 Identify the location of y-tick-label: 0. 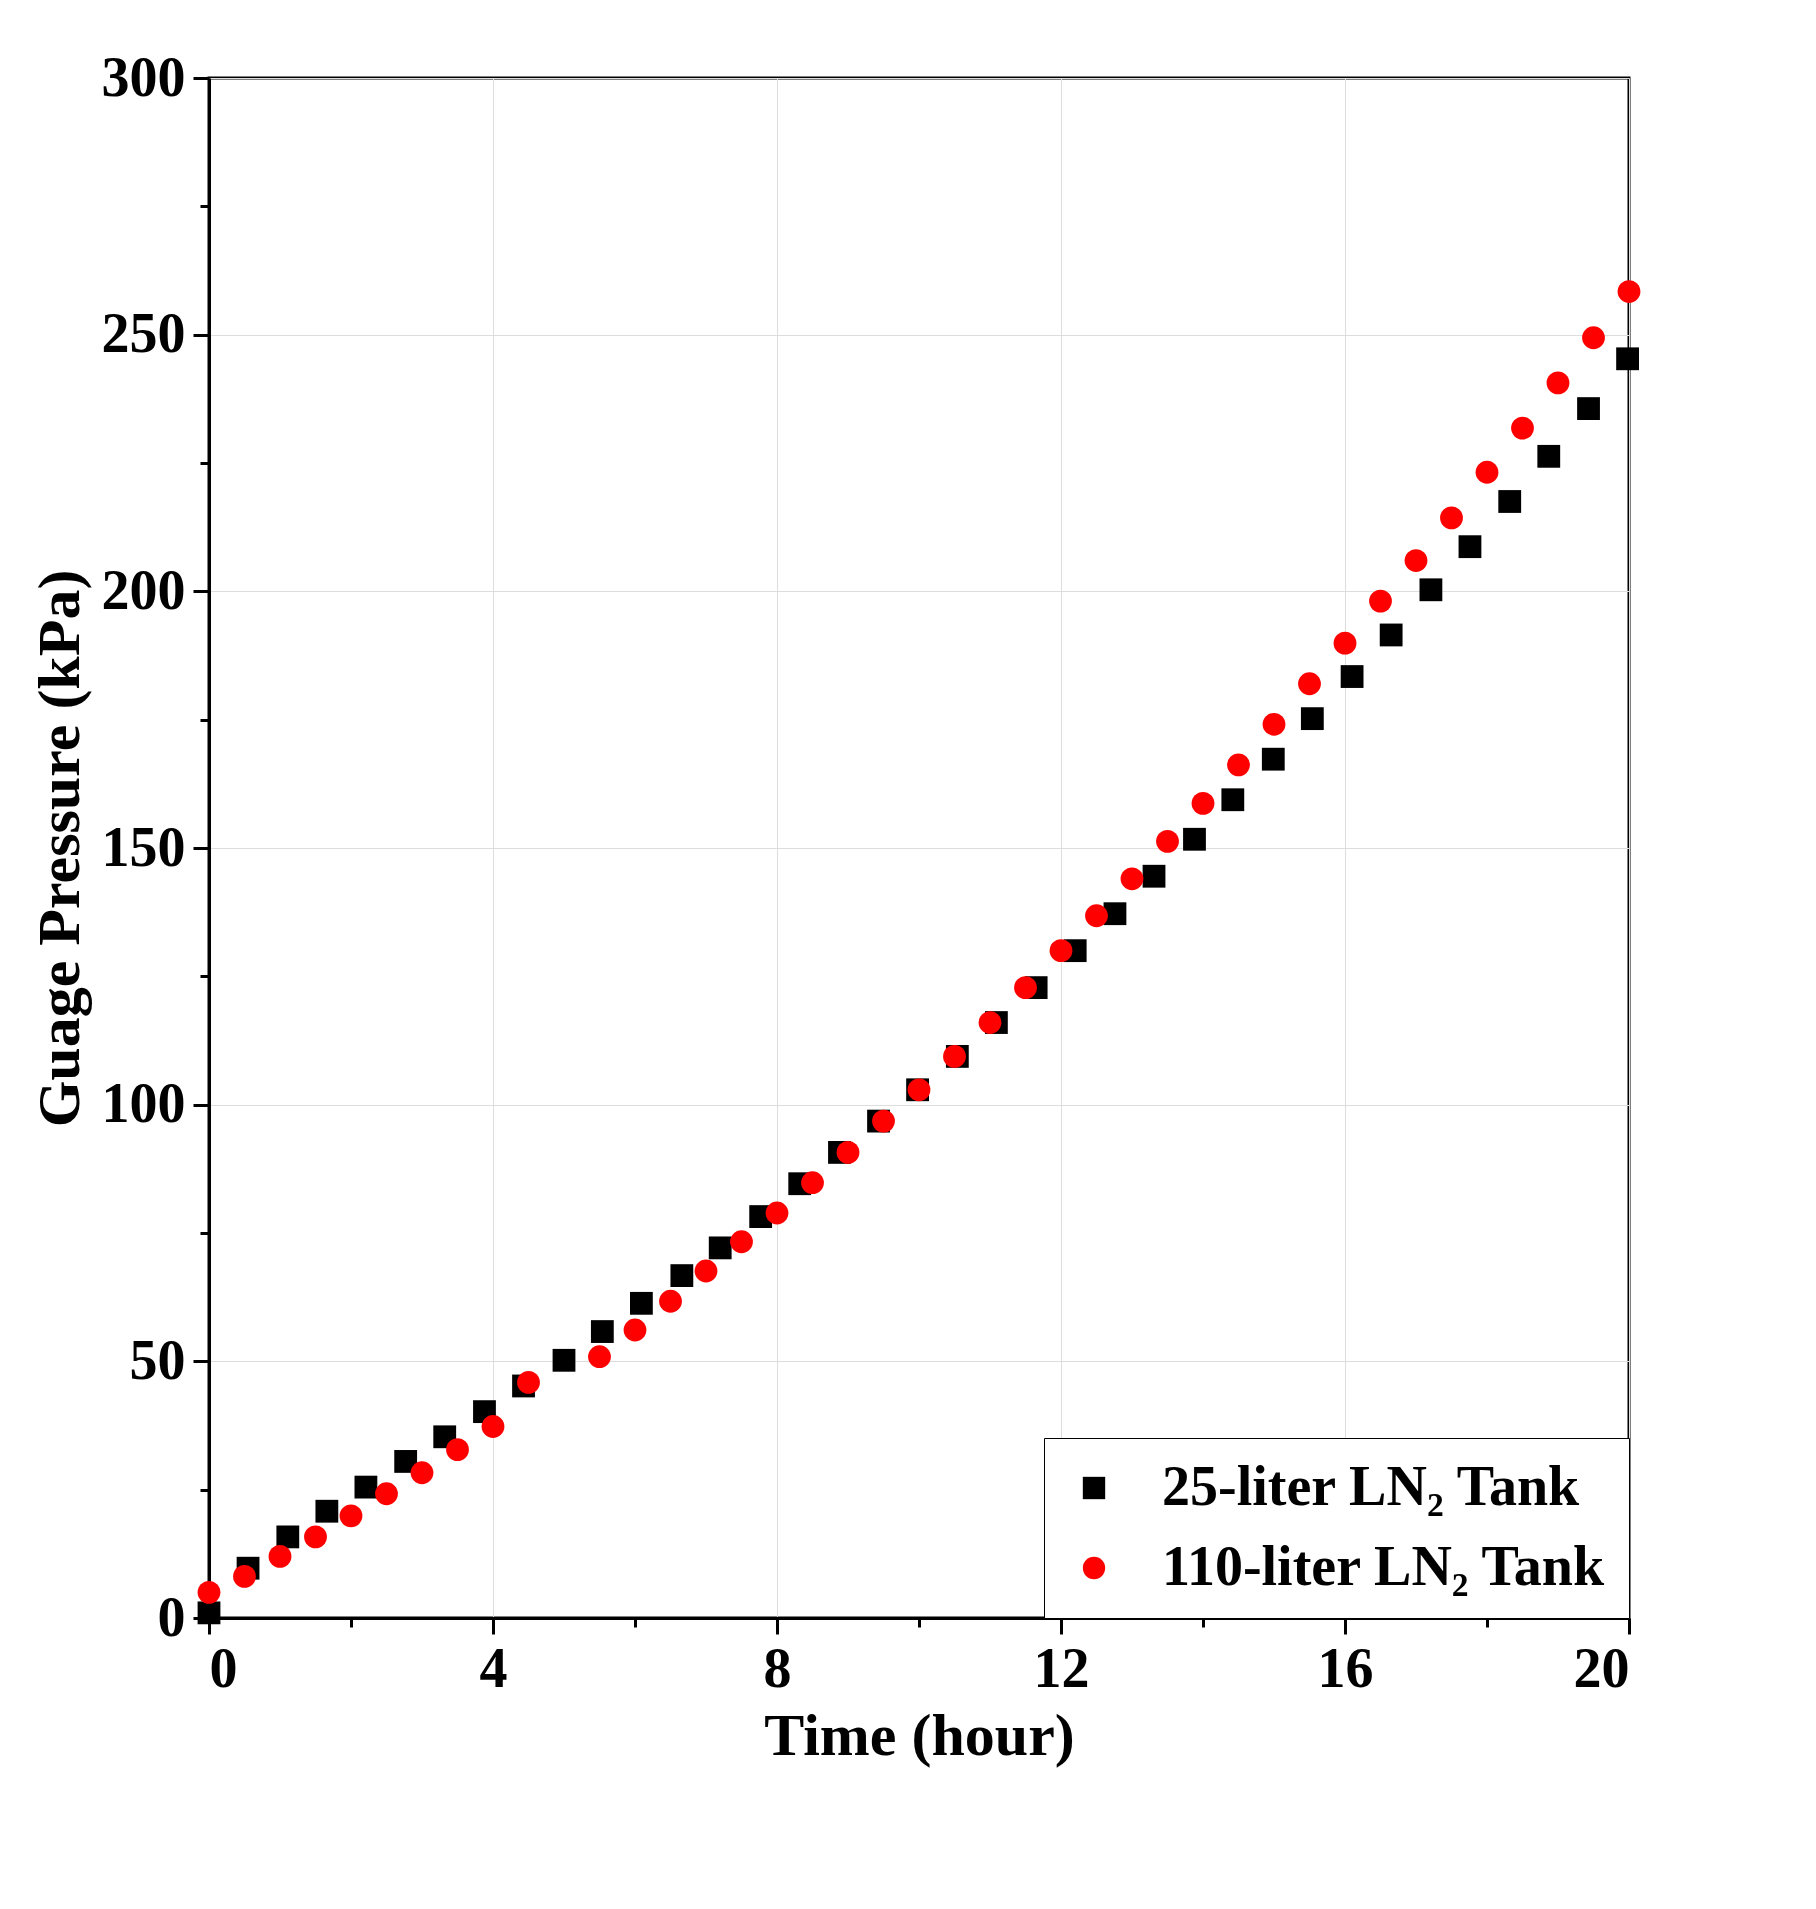
(171, 1616).